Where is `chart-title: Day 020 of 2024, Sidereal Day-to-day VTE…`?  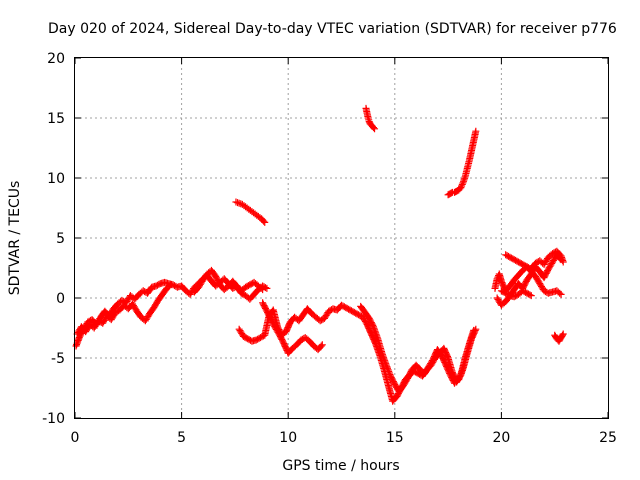 chart-title: Day 020 of 2024, Sidereal Day-to-day VTE… is located at coordinates (332, 29).